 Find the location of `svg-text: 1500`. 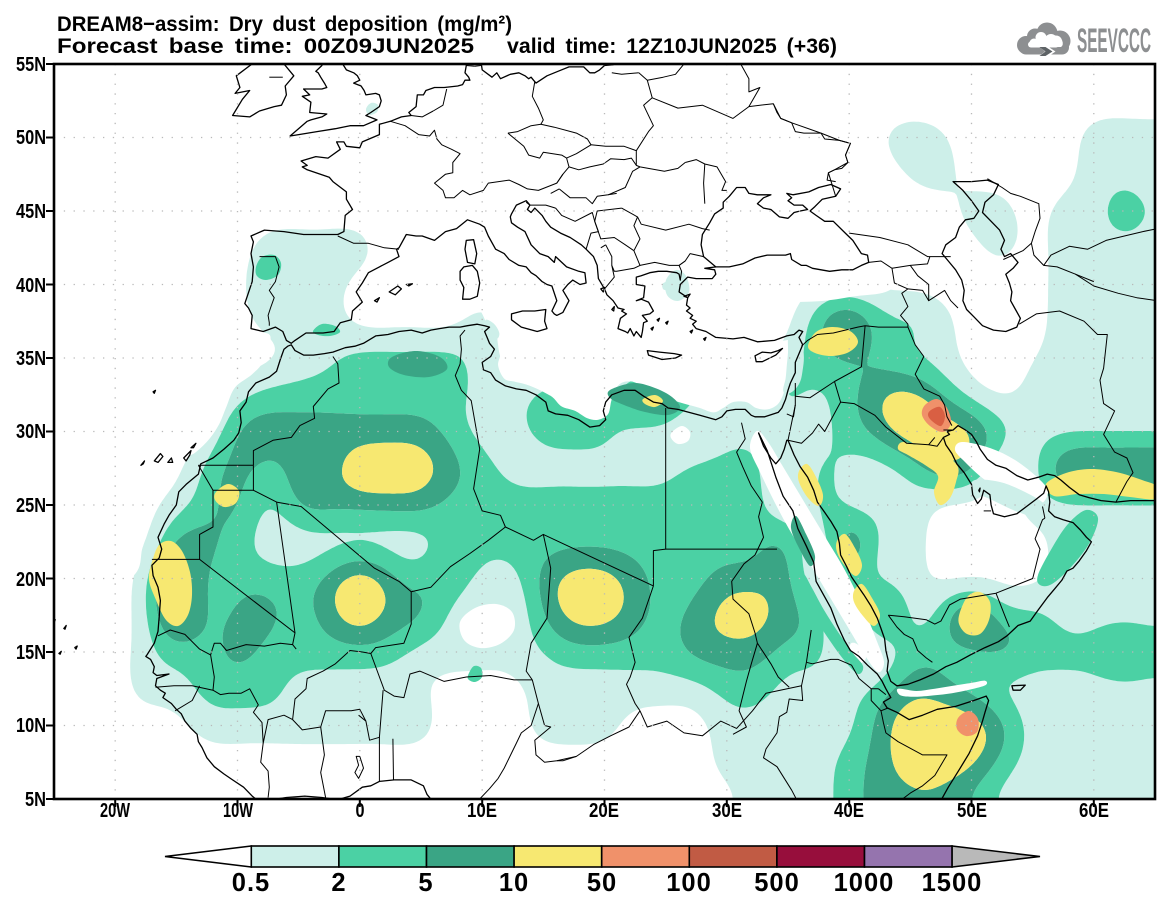

svg-text: 1500 is located at coordinates (952, 883).